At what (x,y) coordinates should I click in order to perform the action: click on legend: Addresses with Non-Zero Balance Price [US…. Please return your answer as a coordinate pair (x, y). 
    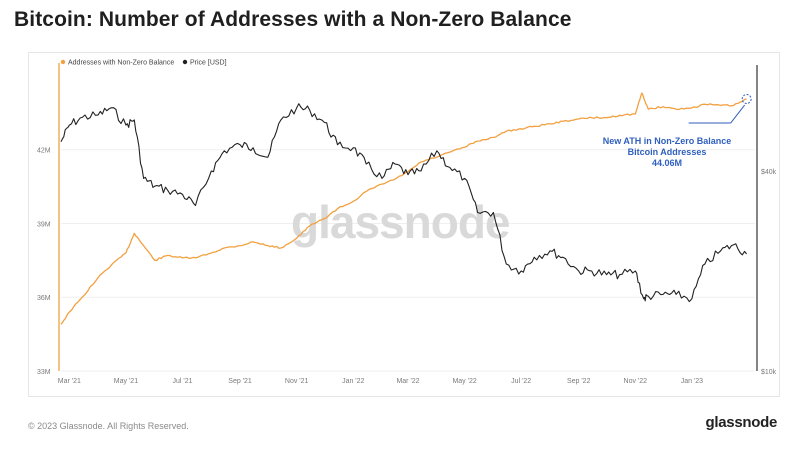
    Looking at the image, I should click on (143, 63).